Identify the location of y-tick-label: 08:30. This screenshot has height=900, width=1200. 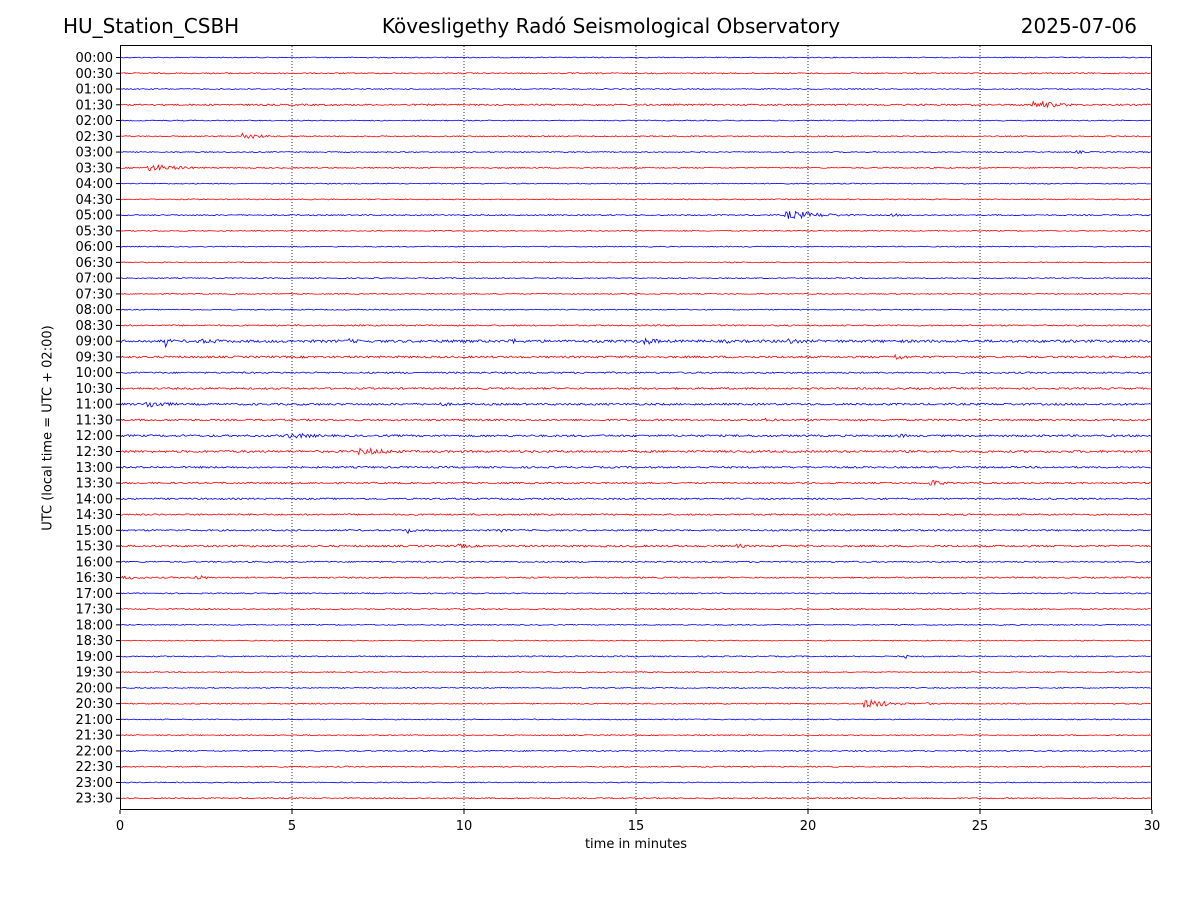
(94, 326).